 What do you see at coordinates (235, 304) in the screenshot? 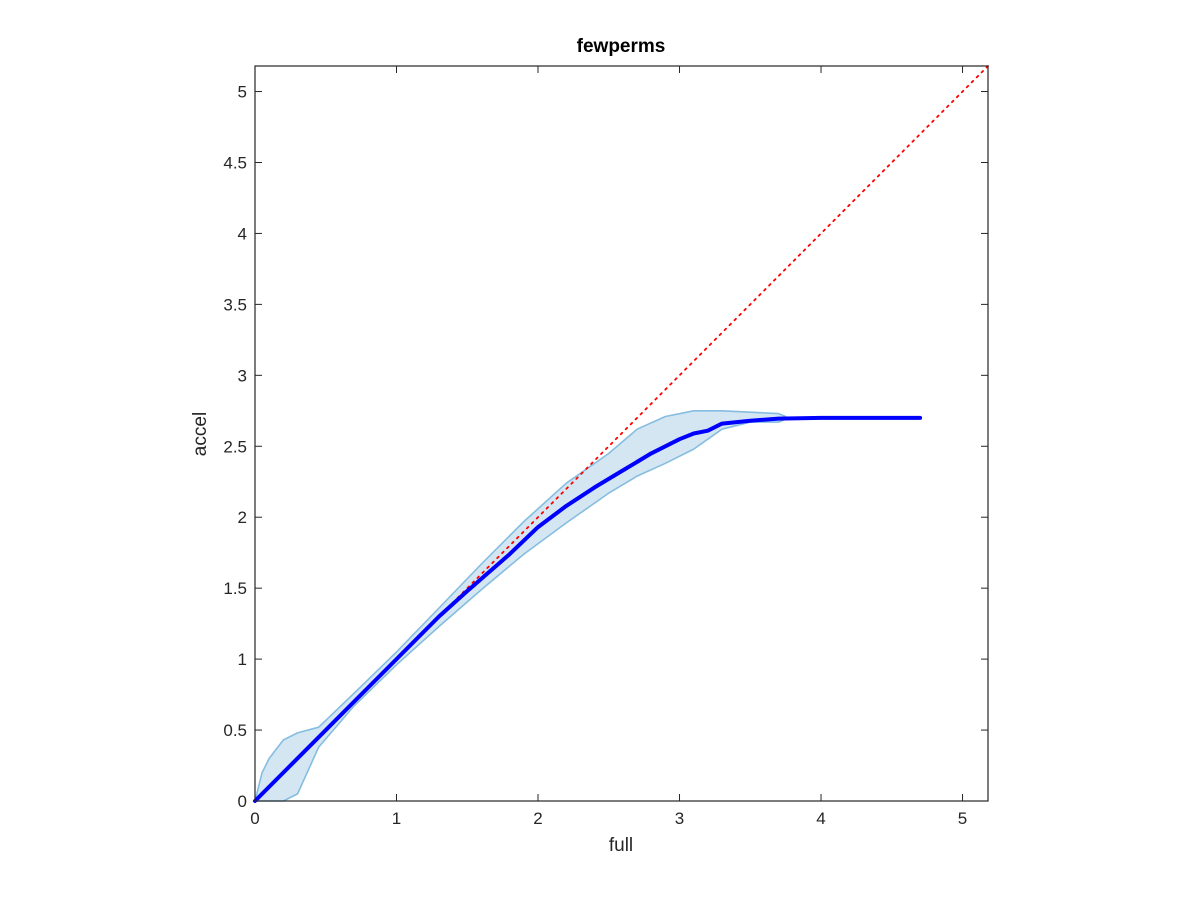
I see `y-tick-label: 3.5` at bounding box center [235, 304].